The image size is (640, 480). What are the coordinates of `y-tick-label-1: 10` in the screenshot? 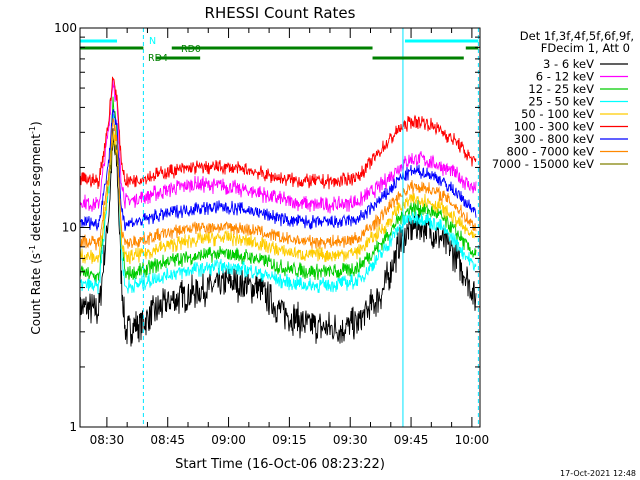 It's located at (69, 228).